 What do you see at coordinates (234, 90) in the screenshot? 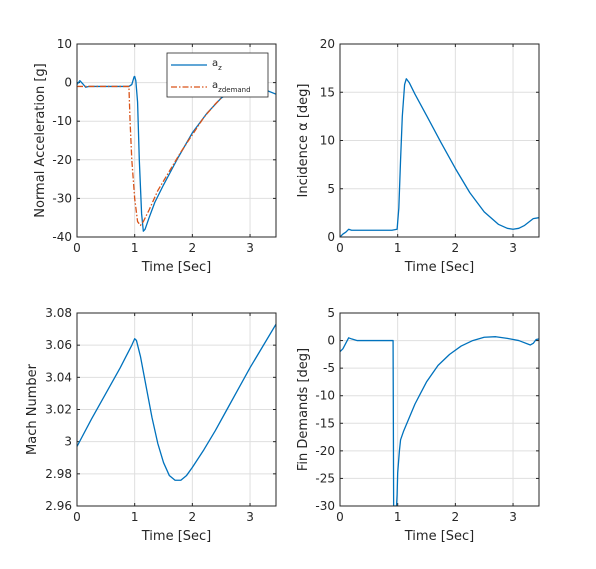
I see `legend-entry-subscript: zdemand` at bounding box center [234, 90].